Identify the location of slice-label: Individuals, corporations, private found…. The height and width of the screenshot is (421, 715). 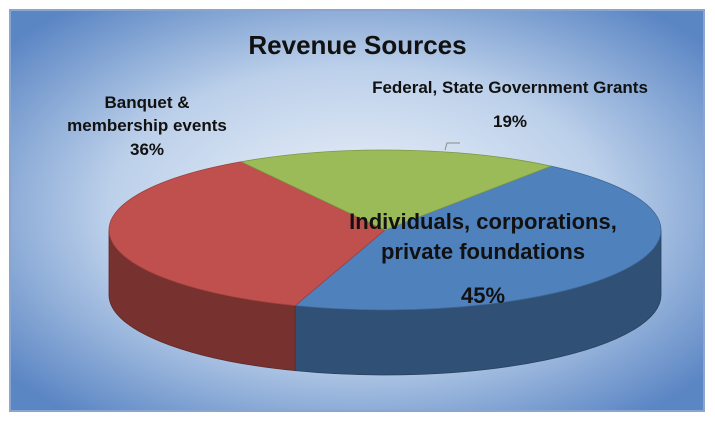
(483, 236).